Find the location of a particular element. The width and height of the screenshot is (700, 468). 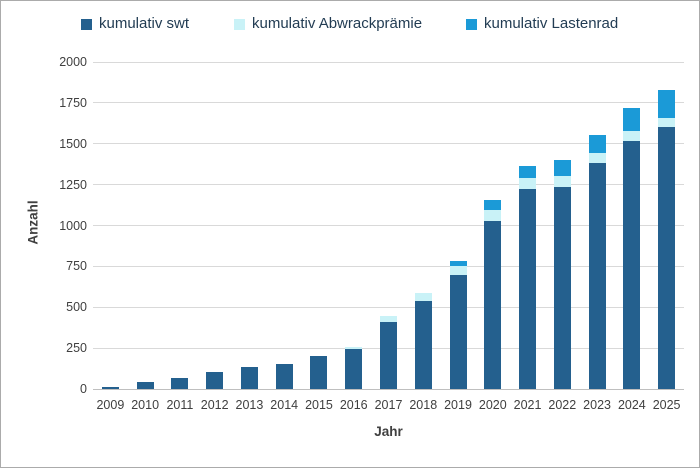

x-tick-label-2018: 2018 is located at coordinates (423, 405).